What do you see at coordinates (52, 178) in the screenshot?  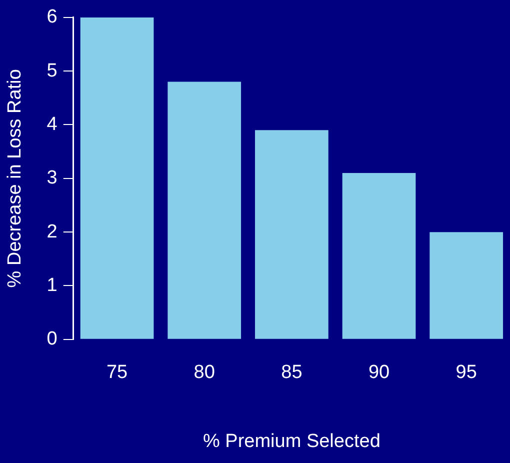 I see `y-tick-label: 3` at bounding box center [52, 178].